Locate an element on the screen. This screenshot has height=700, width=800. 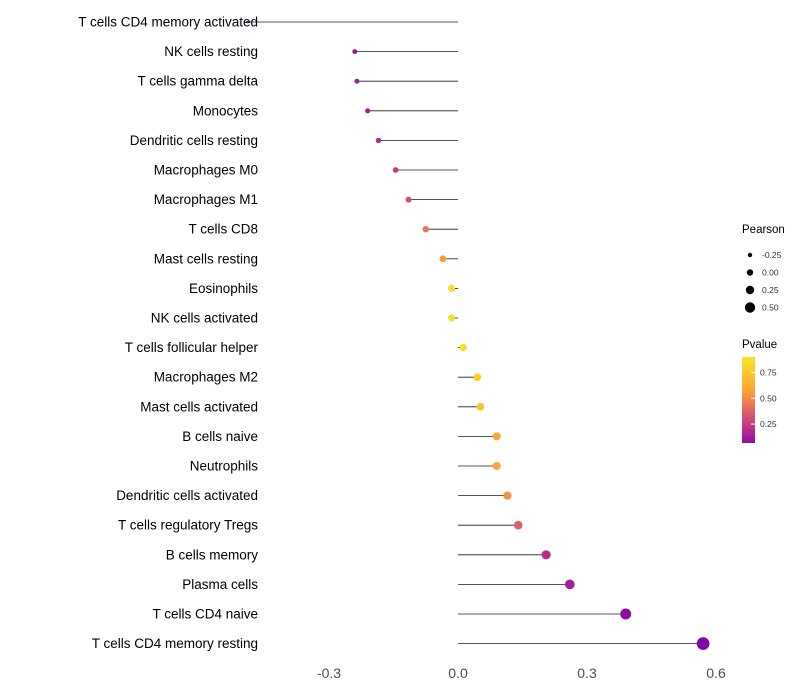
lollipop-row: Monocytes is located at coordinates (325, 110).